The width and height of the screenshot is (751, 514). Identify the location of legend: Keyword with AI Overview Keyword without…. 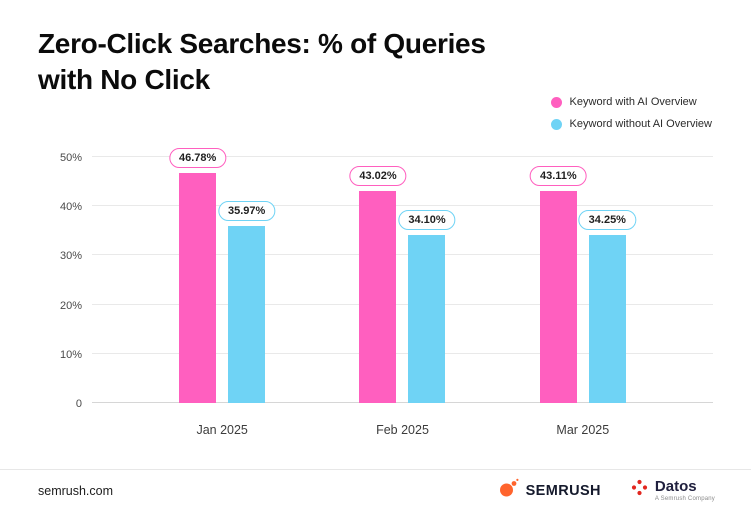
(631, 113).